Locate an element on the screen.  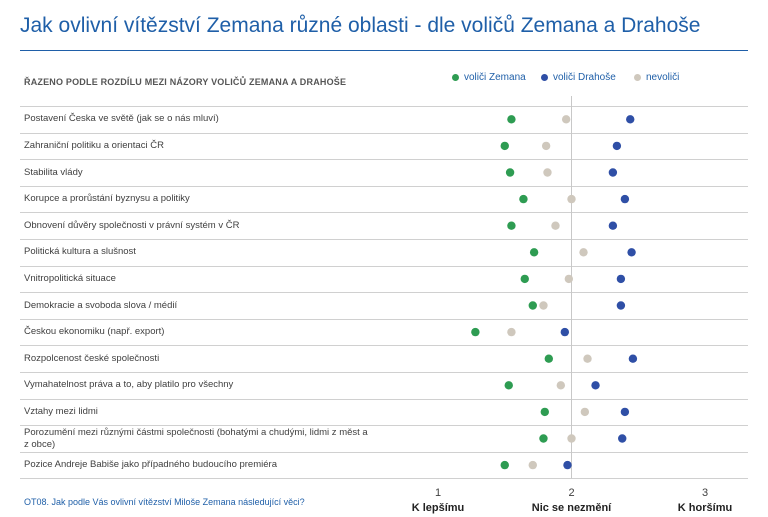
category-label: Stabilita vlády is located at coordinates (53, 172).